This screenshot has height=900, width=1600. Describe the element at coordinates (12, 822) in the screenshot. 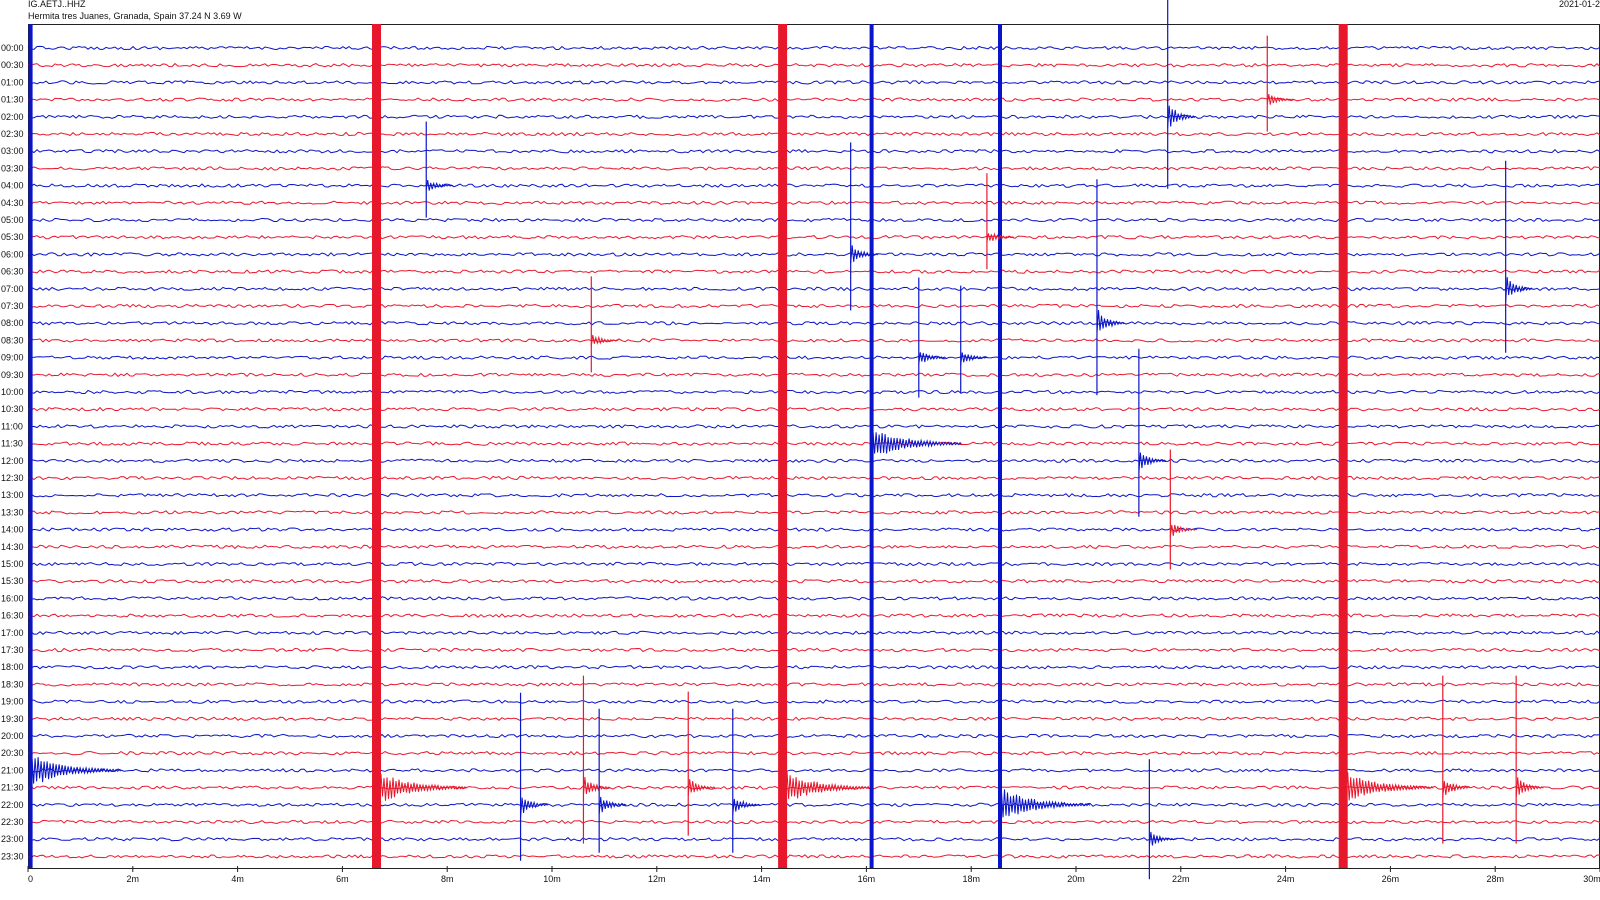

I see `row-label: 22:30` at that location.